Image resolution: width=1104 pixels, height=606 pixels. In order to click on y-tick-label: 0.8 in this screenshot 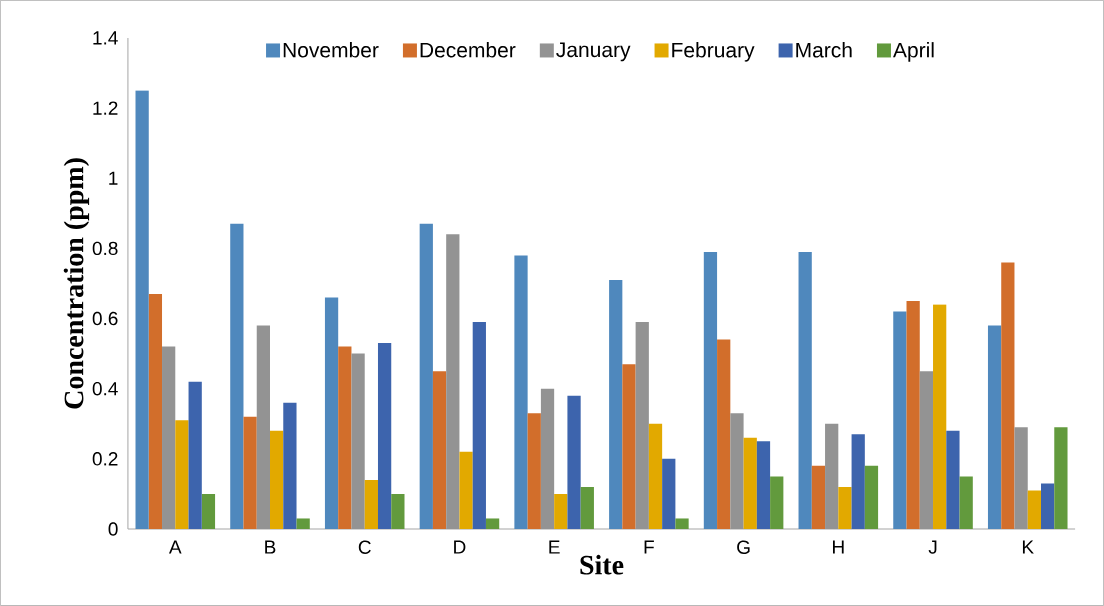, I will do `click(105, 248)`.